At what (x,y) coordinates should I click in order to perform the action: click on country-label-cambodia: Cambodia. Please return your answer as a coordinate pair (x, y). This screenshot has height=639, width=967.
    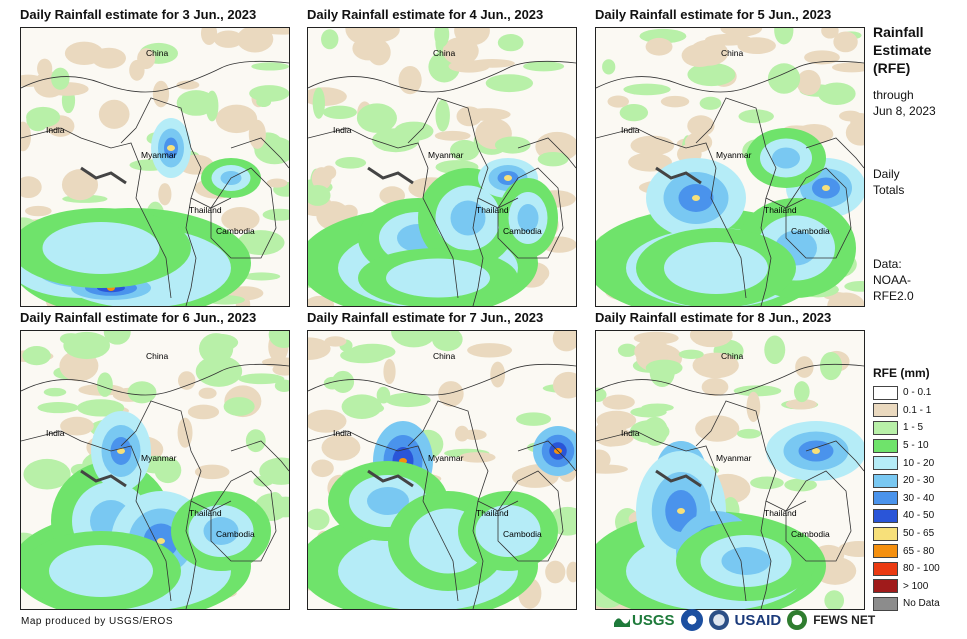
    Looking at the image, I should click on (235, 231).